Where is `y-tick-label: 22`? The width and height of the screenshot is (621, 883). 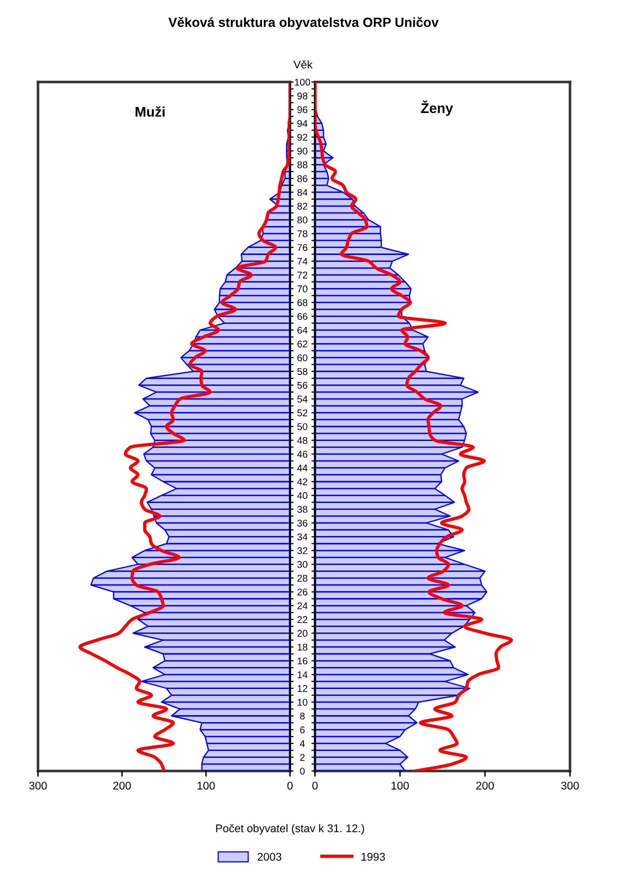 y-tick-label: 22 is located at coordinates (302, 619).